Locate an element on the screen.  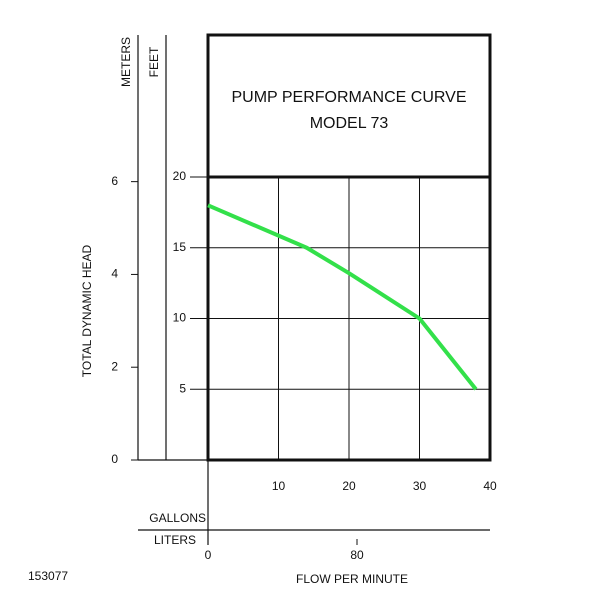
x-tick-label: 40 is located at coordinates (490, 486).